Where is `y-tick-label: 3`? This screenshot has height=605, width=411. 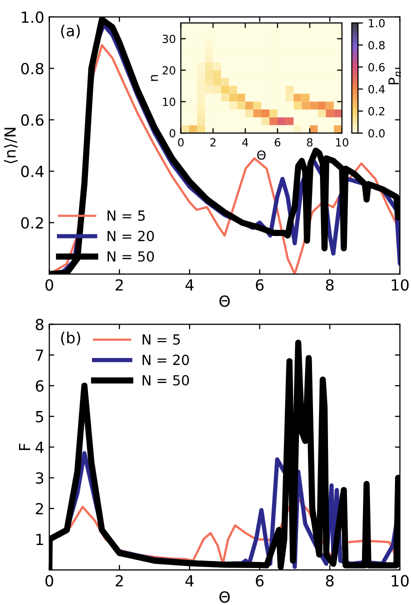 y-tick-label: 3 is located at coordinates (40, 478).